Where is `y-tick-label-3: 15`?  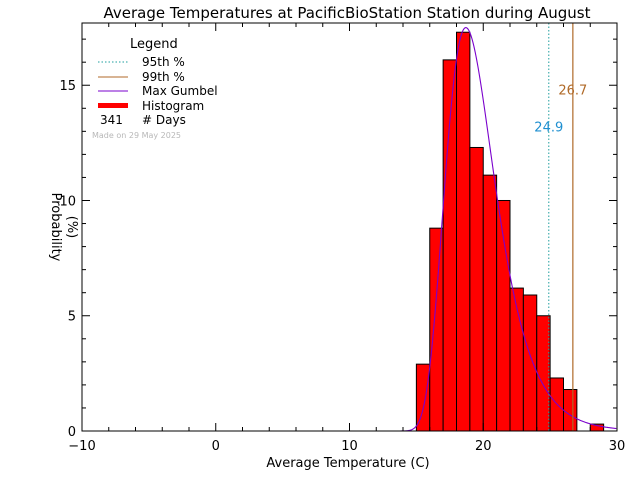 y-tick-label-3: 15 is located at coordinates (67, 86).